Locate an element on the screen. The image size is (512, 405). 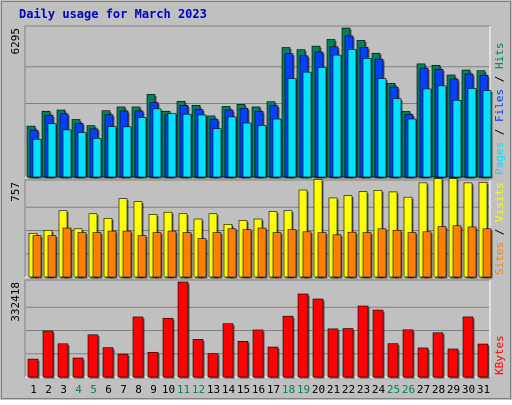
hits-panel-max-label: 6295 is located at coordinates (15, 41).